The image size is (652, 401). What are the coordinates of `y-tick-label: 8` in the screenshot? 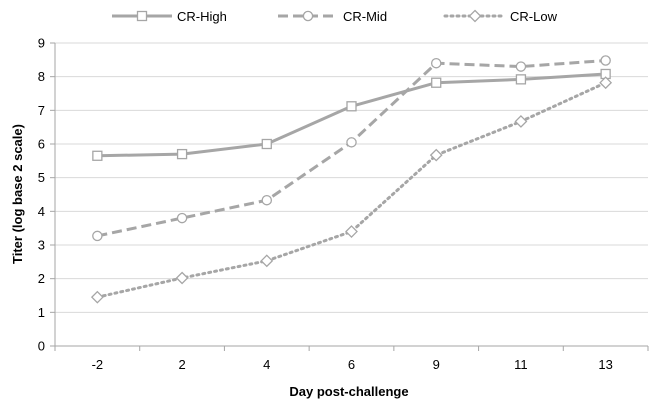 It's located at (41, 76).